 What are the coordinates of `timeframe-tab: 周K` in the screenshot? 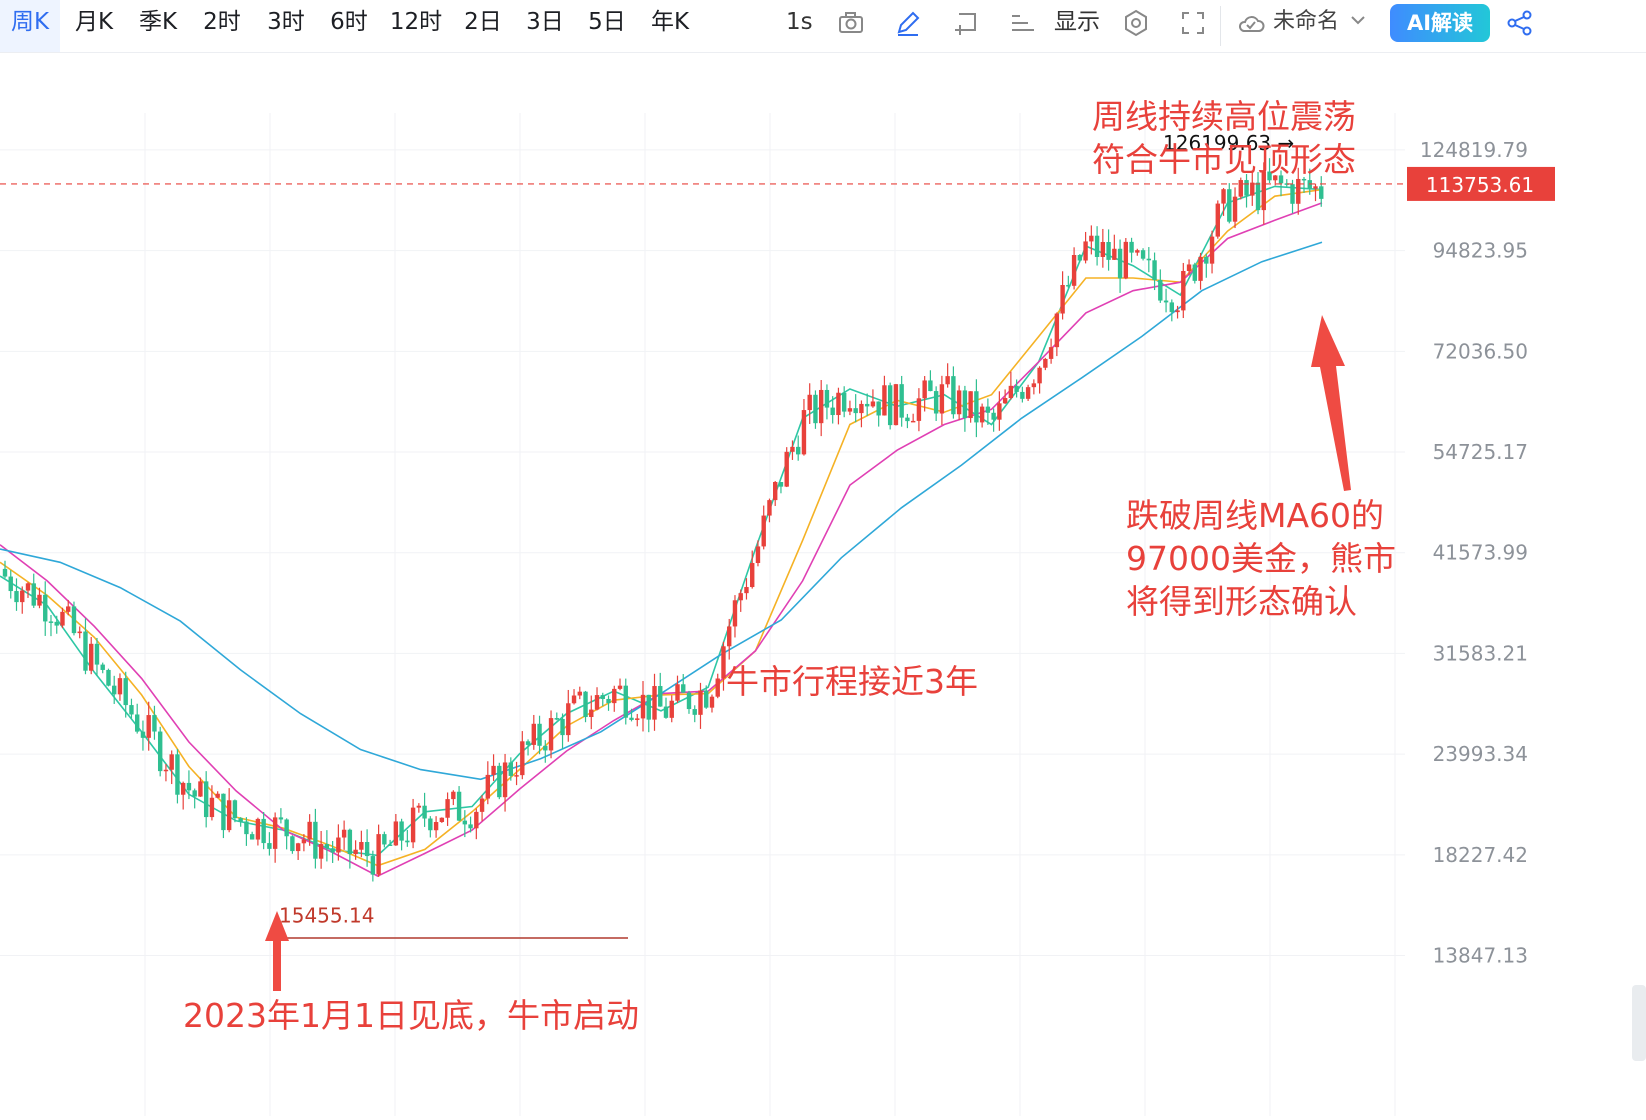 It's located at (30, 26).